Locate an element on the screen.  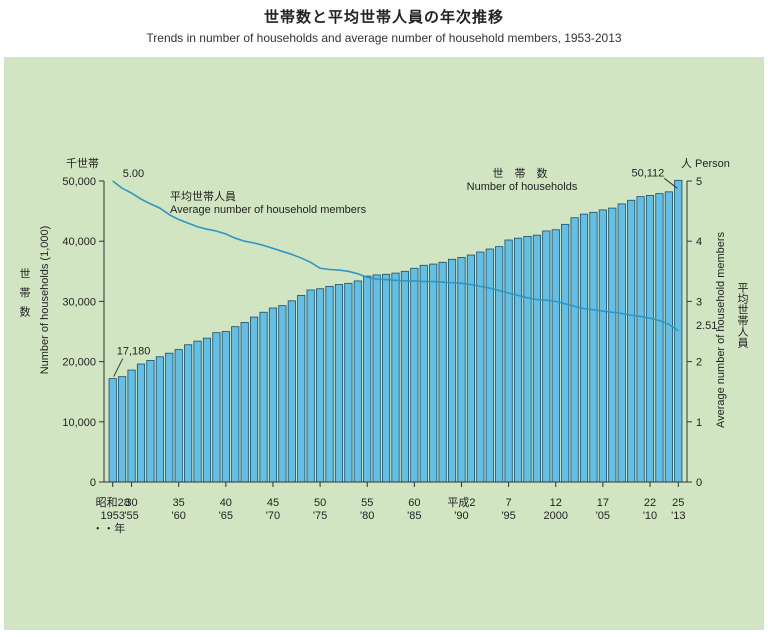
right-tick-label: 1 is located at coordinates (699, 423).